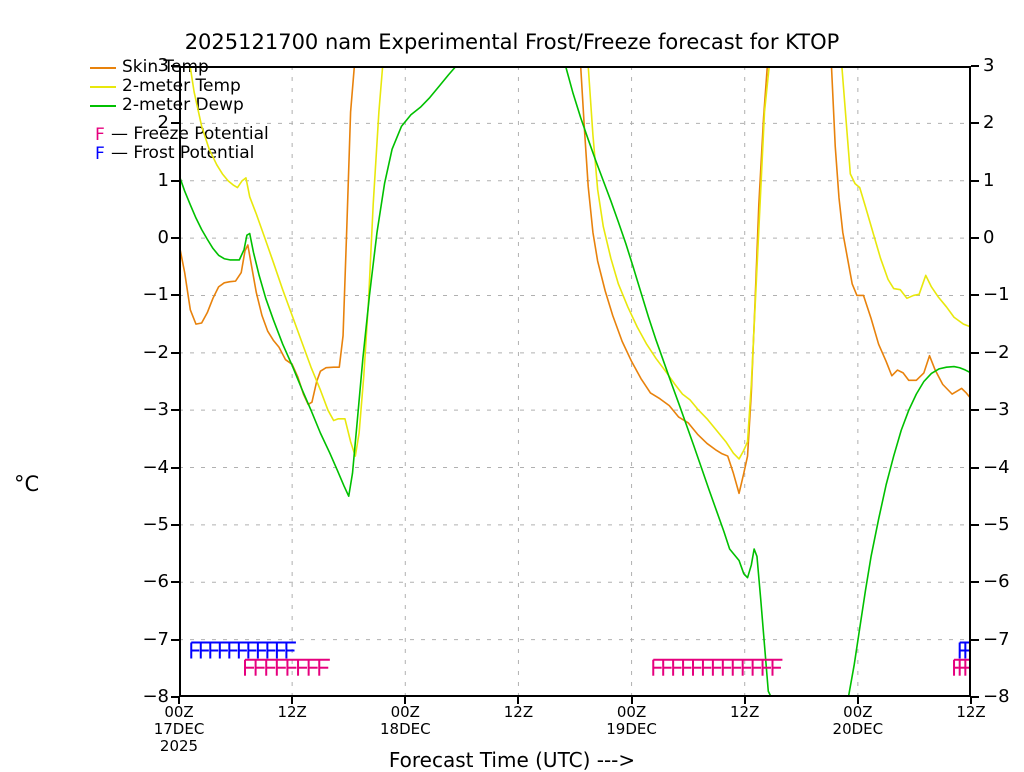 Image resolution: width=1024 pixels, height=772 pixels. I want to click on legend-swatch-2m-temp, so click(103, 86).